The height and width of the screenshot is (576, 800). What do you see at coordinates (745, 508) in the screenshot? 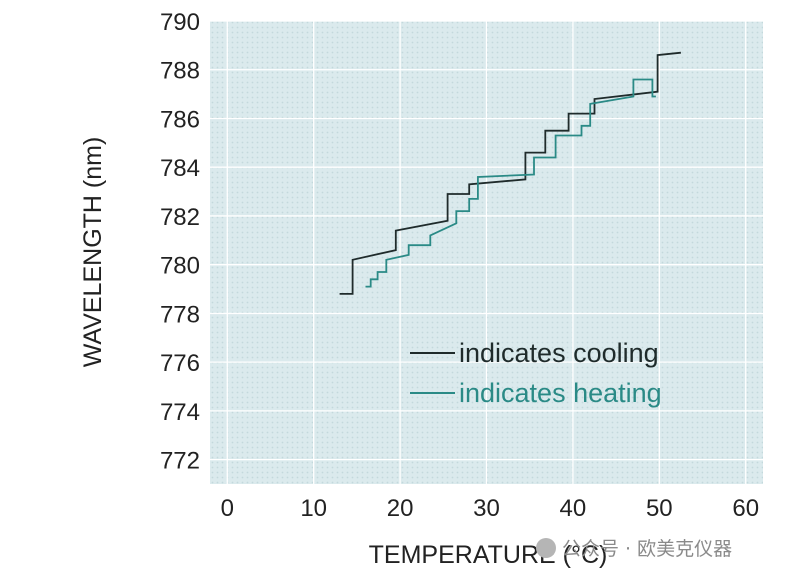
I see `x-tick-label: 60` at bounding box center [745, 508].